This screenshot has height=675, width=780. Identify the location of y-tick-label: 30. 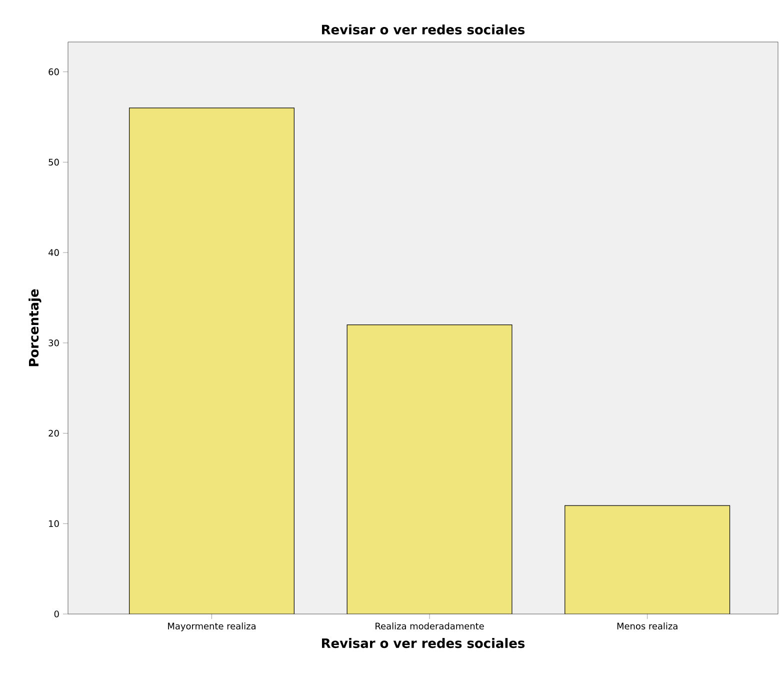
(53, 343).